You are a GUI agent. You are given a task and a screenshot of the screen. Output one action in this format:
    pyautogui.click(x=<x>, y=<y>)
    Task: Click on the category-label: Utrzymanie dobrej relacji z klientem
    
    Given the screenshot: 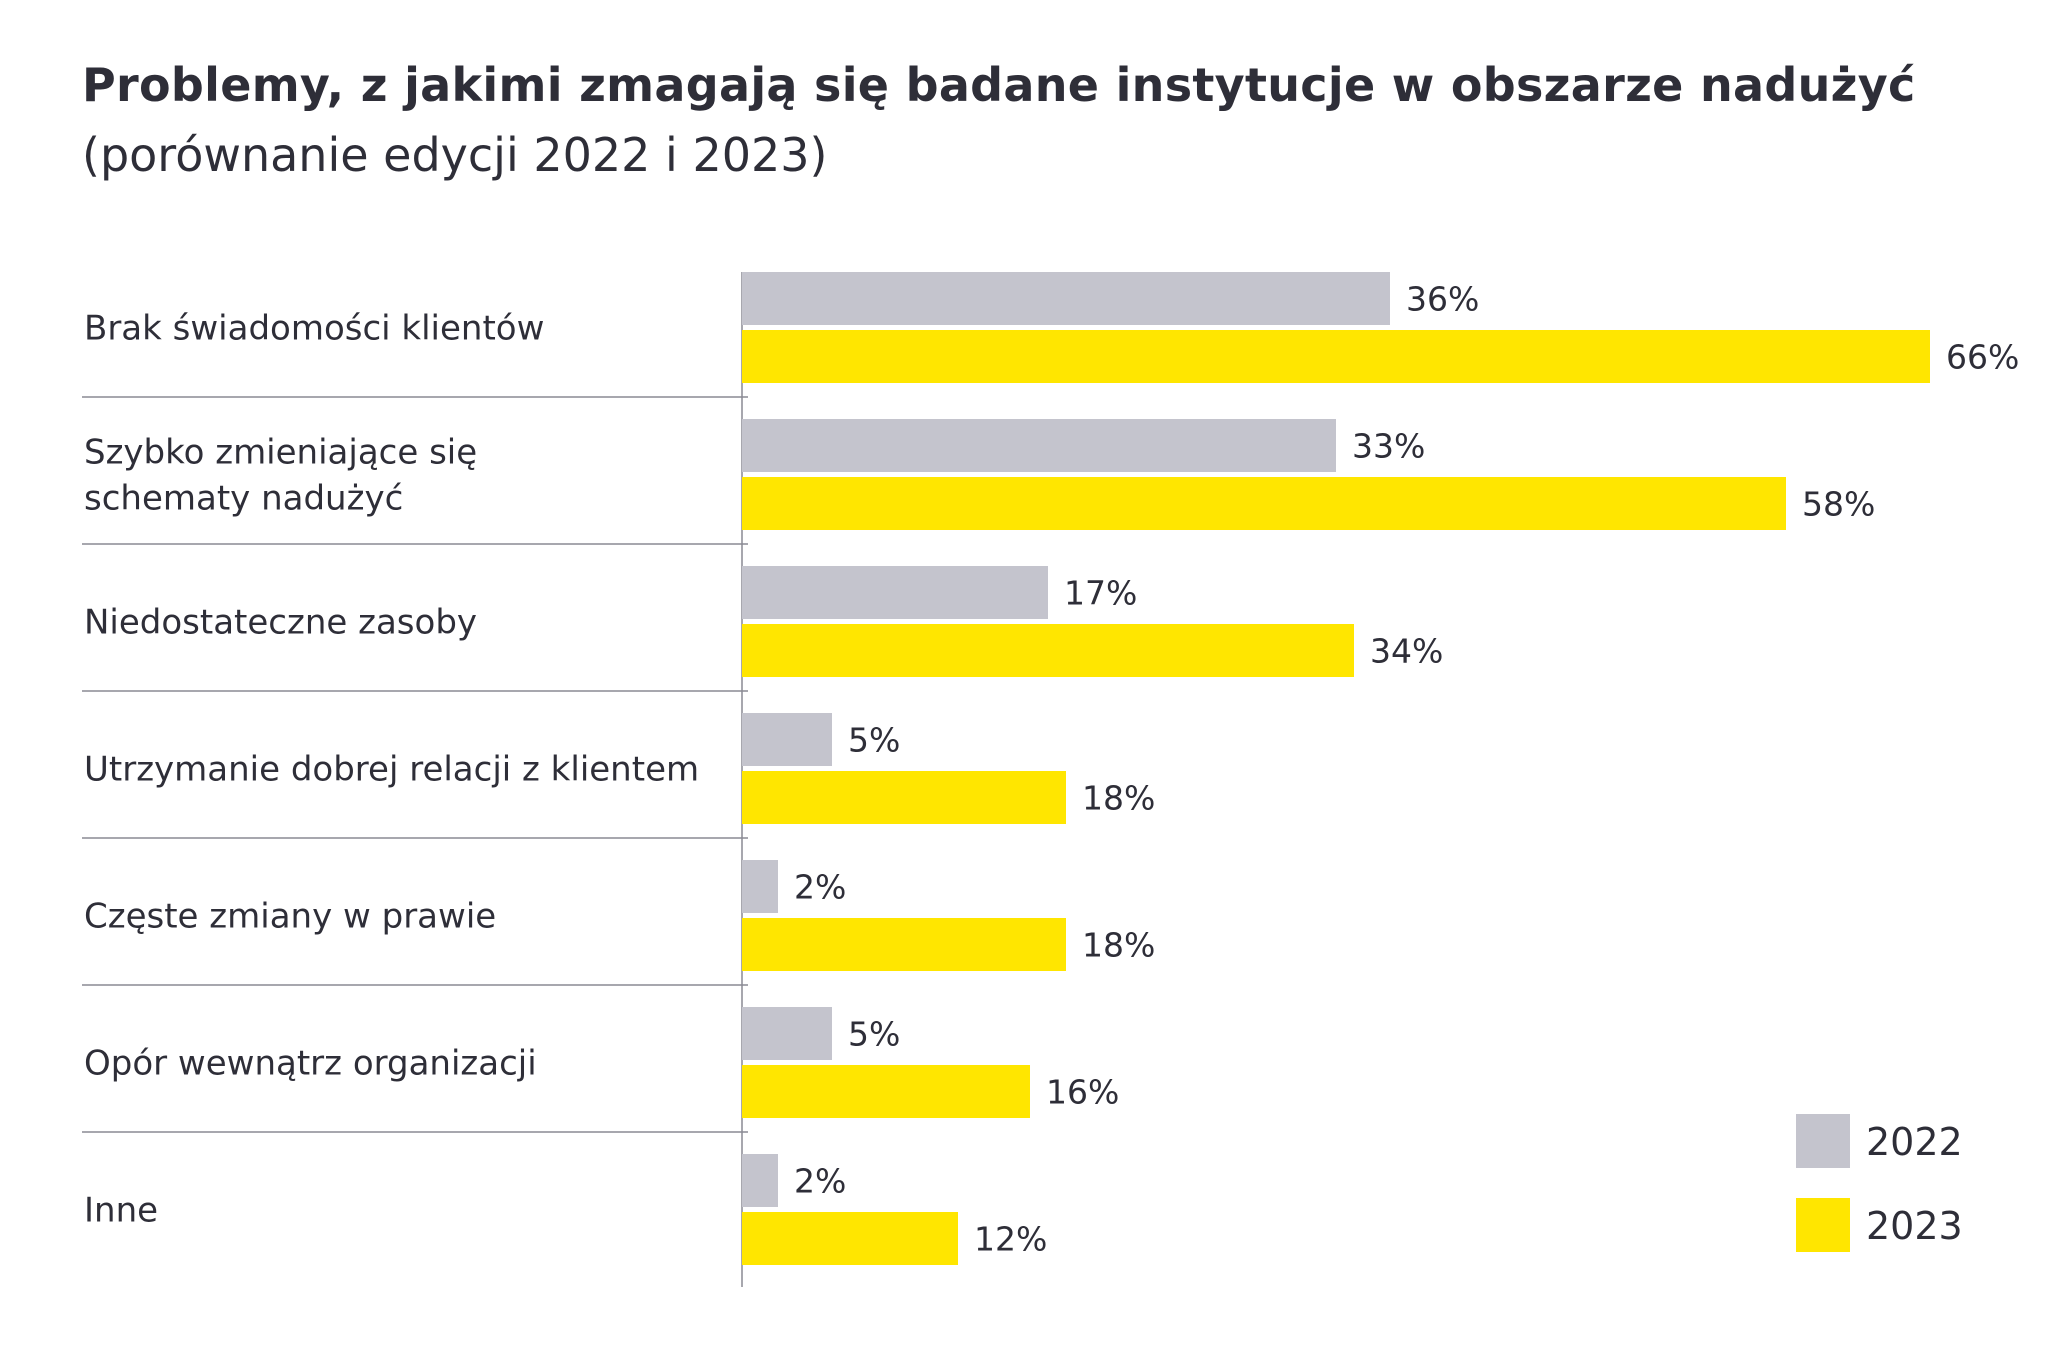 What is the action you would take?
    pyautogui.click(x=391, y=770)
    